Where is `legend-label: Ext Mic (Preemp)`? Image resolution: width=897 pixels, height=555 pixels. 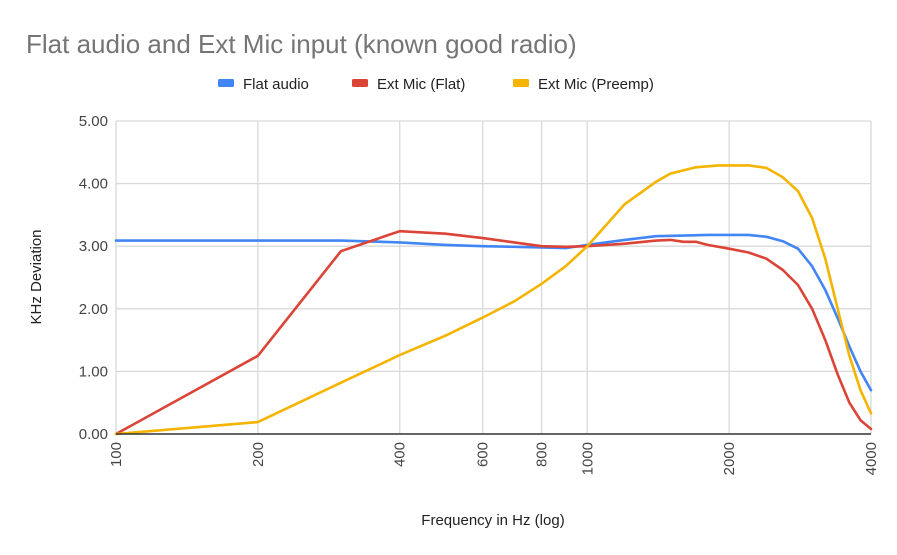 legend-label: Ext Mic (Preemp) is located at coordinates (596, 84).